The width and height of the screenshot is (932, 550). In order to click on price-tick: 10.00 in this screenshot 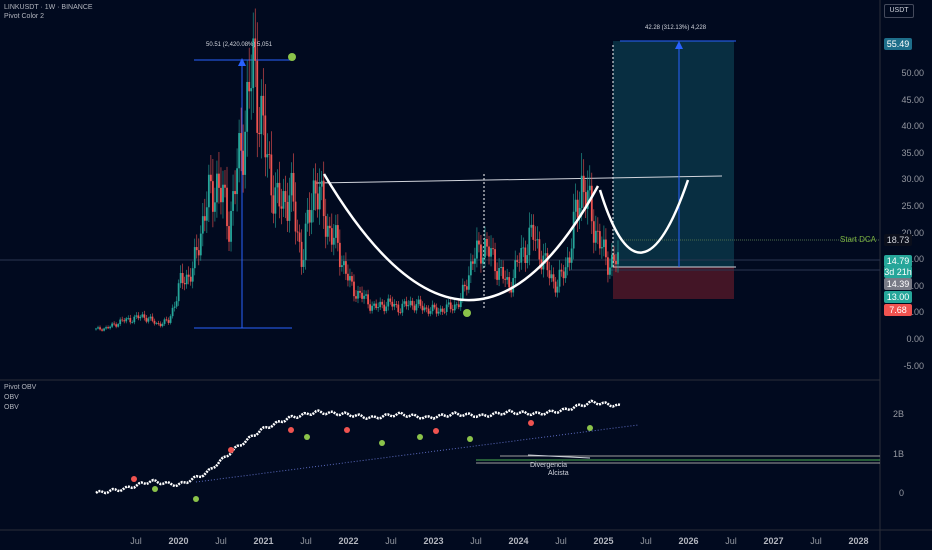, I will do `click(912, 285)`.